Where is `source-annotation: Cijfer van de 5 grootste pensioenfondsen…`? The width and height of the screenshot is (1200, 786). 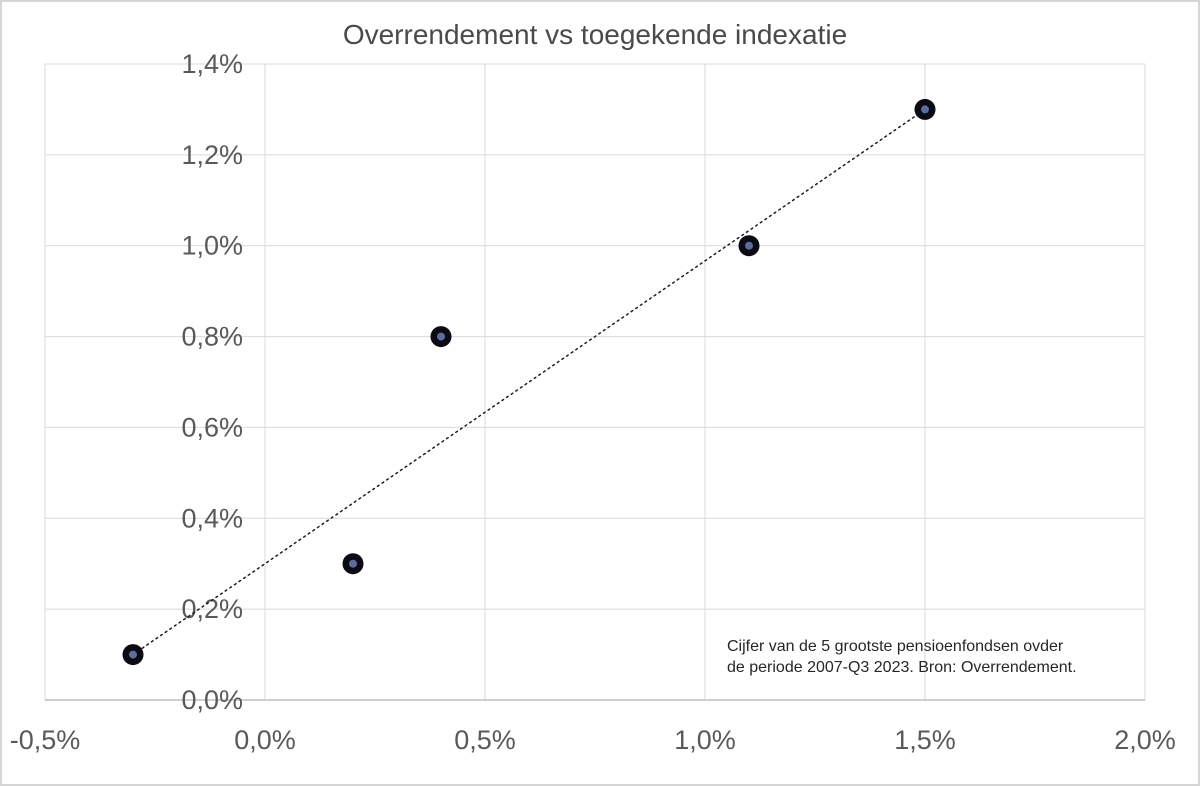 source-annotation: Cijfer van de 5 grootste pensioenfondsen… is located at coordinates (902, 657).